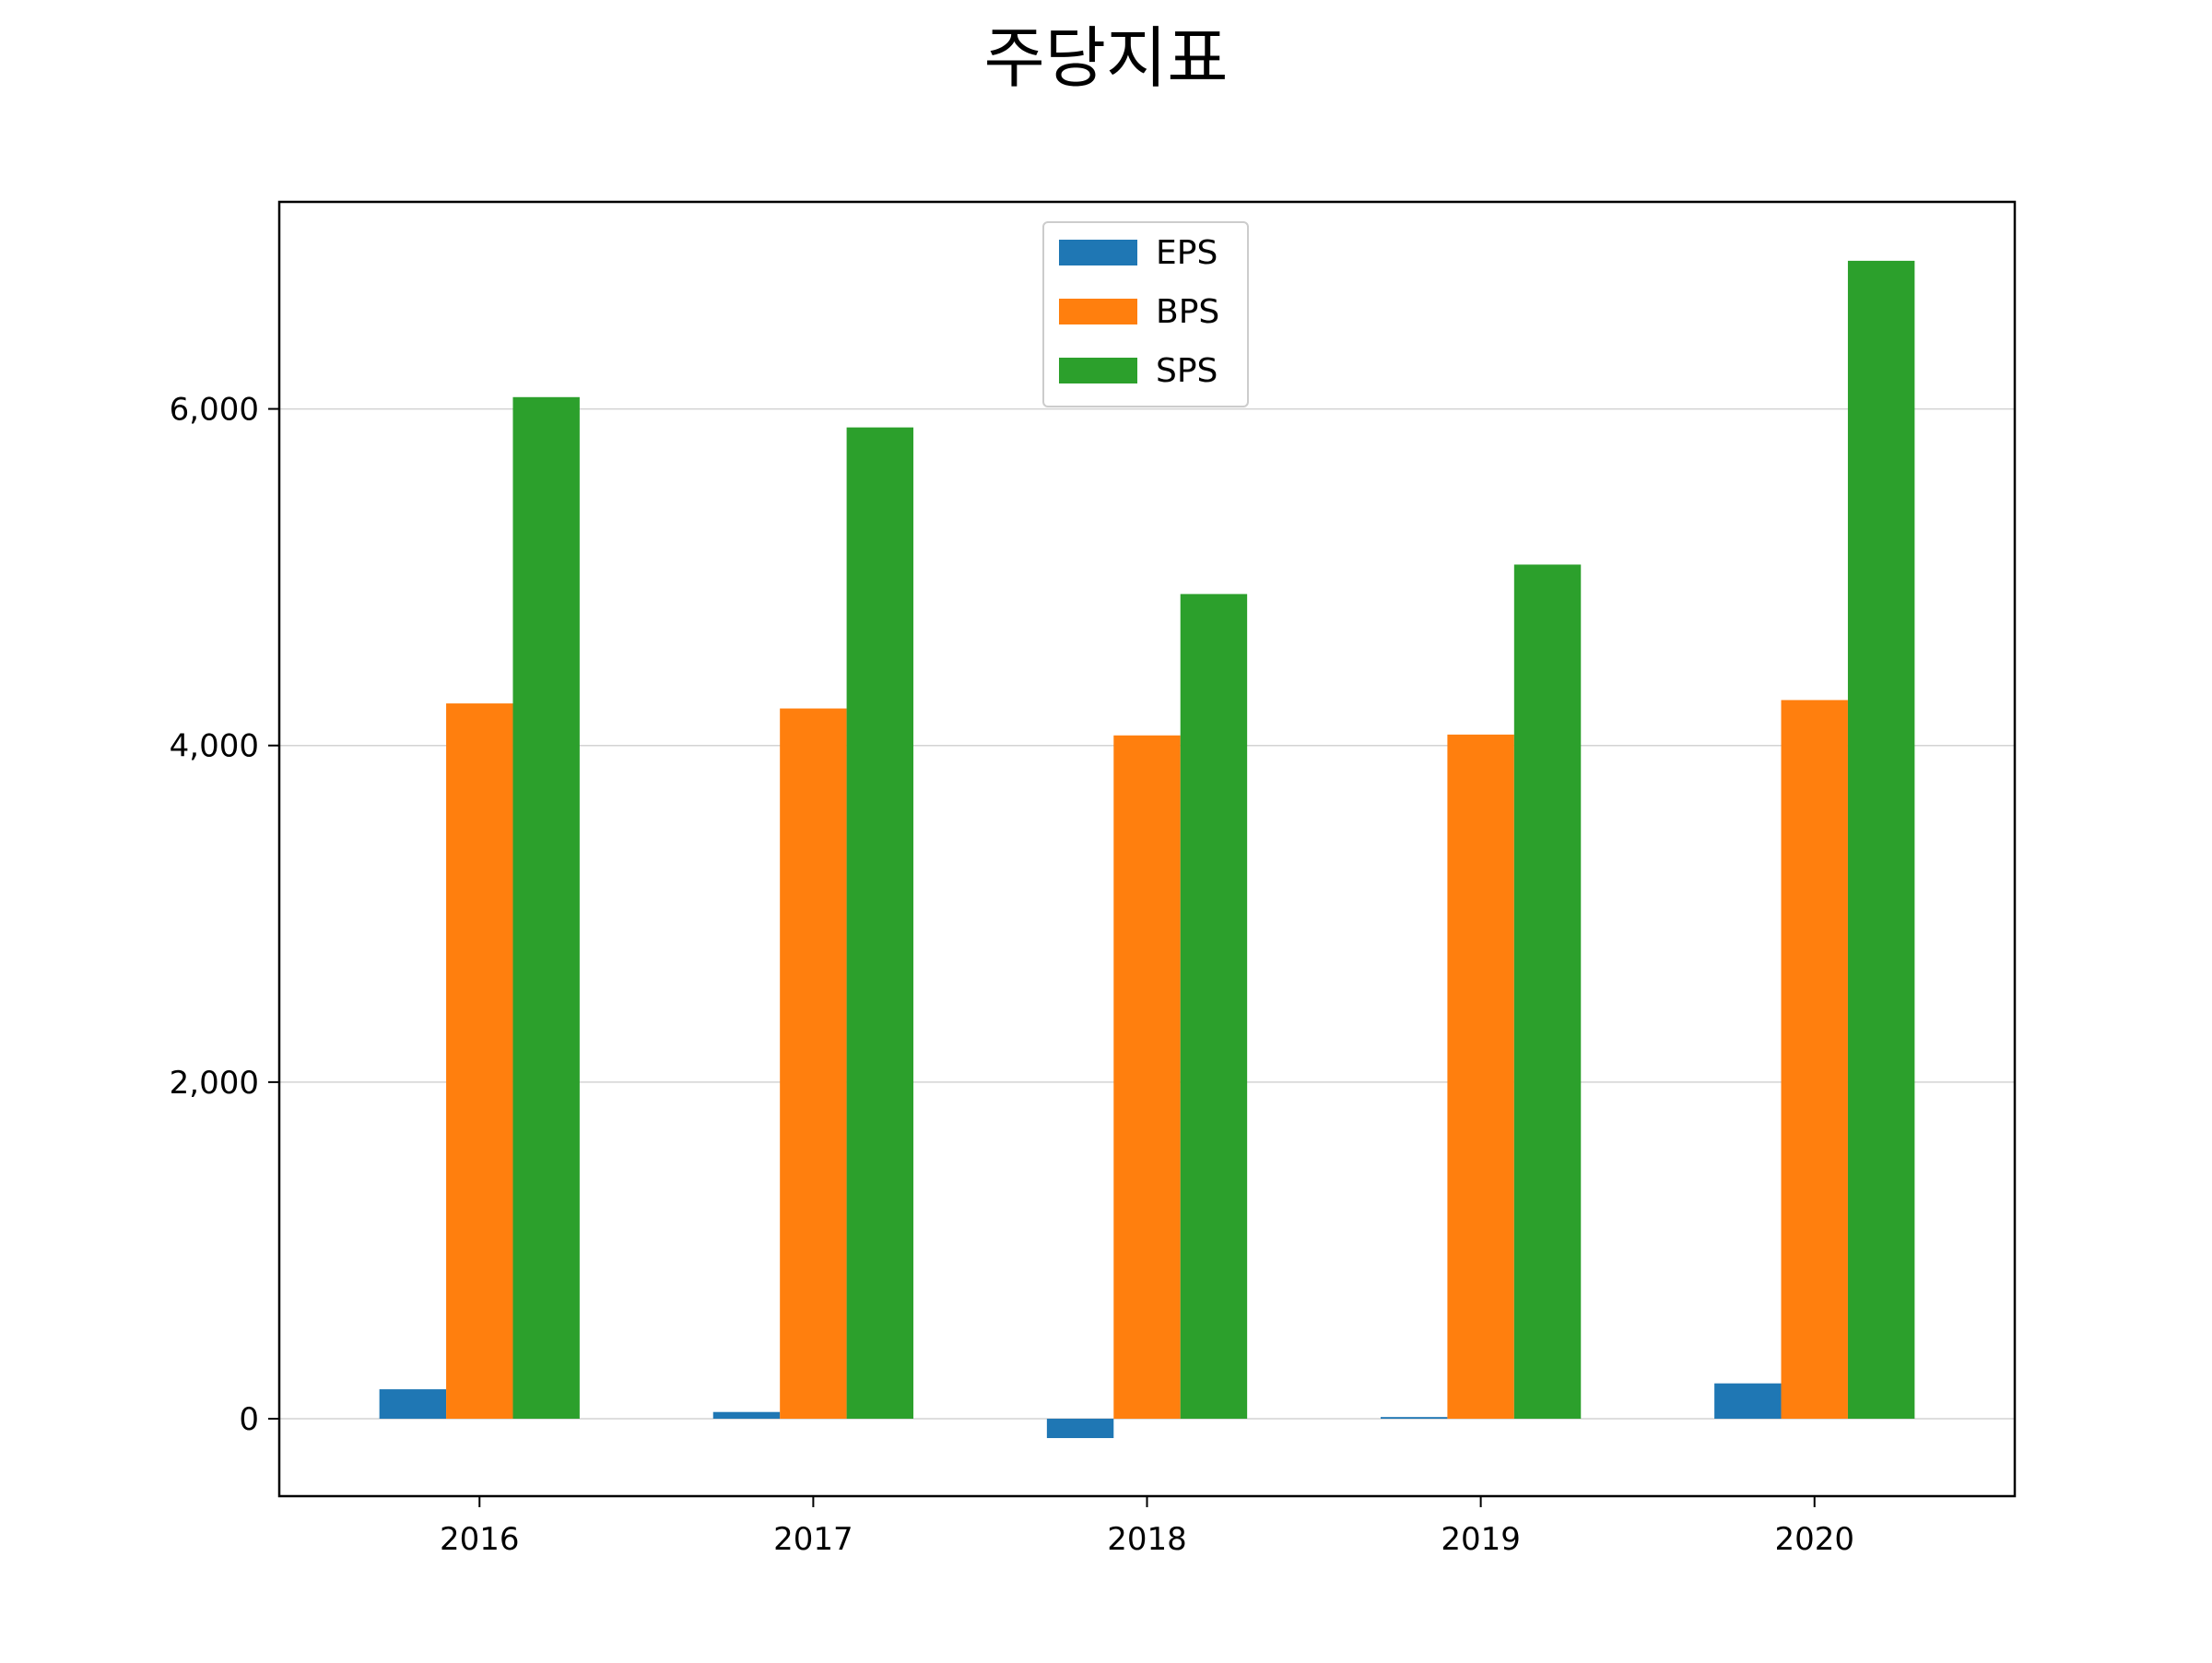 This screenshot has width=2212, height=1663. What do you see at coordinates (1187, 312) in the screenshot?
I see `legend-label: BPS` at bounding box center [1187, 312].